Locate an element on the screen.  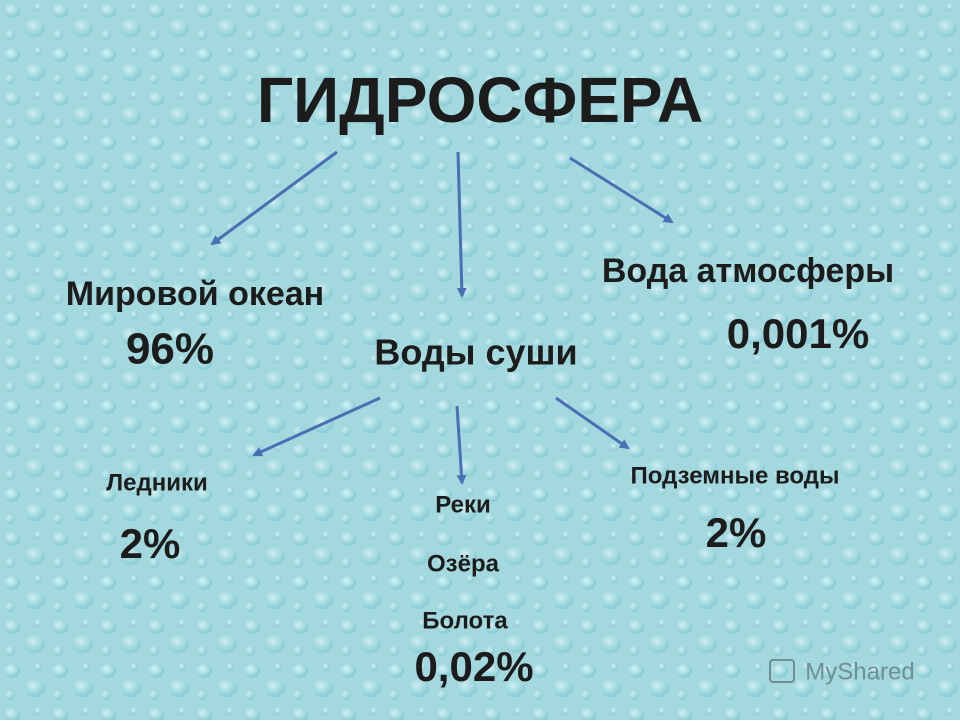
node-share: 96% is located at coordinates (170, 349).